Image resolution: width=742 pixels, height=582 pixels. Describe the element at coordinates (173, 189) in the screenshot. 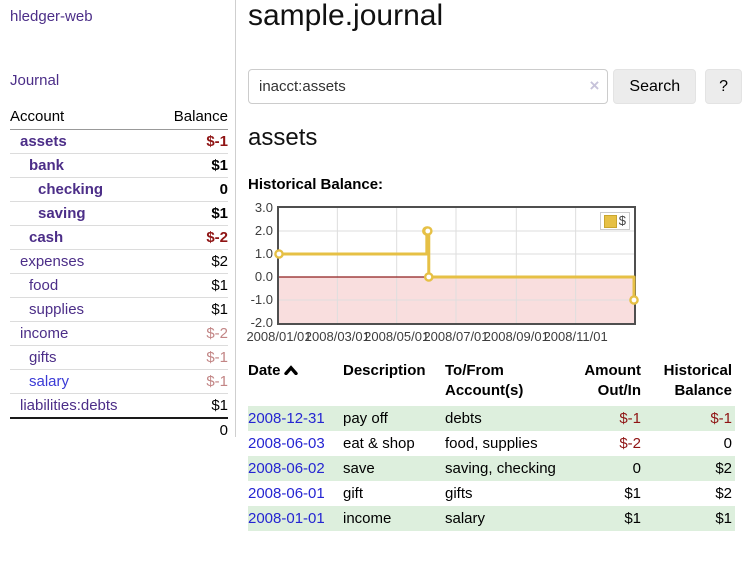

I see `account-balance: 0` at that location.